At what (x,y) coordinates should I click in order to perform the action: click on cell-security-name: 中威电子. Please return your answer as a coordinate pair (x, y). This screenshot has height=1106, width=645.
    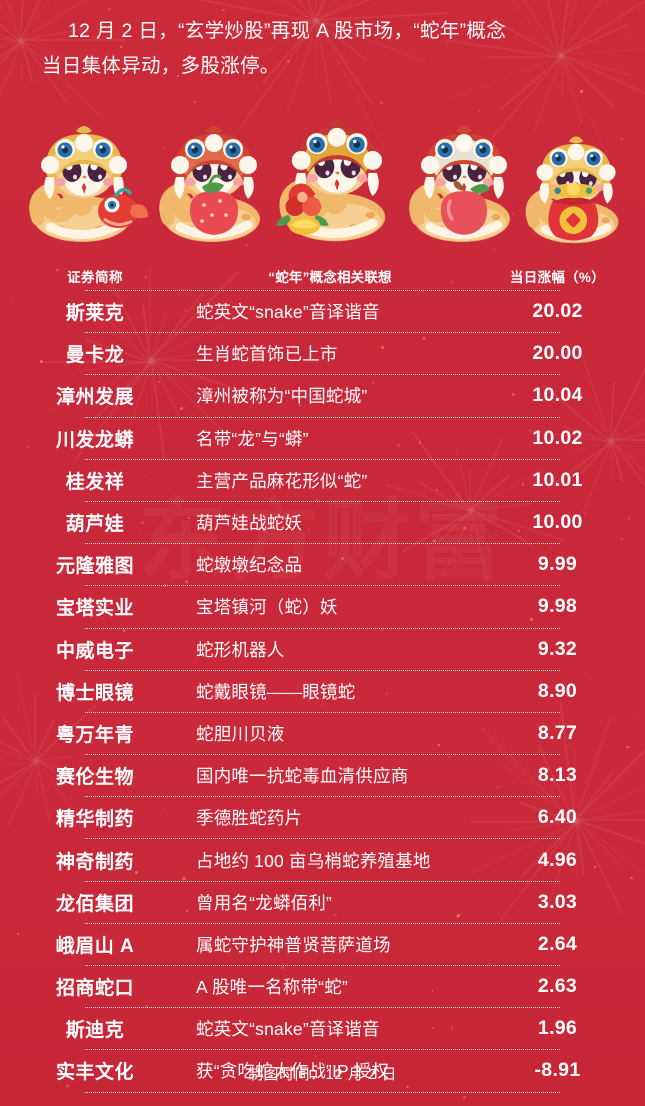
    Looking at the image, I should click on (94, 651).